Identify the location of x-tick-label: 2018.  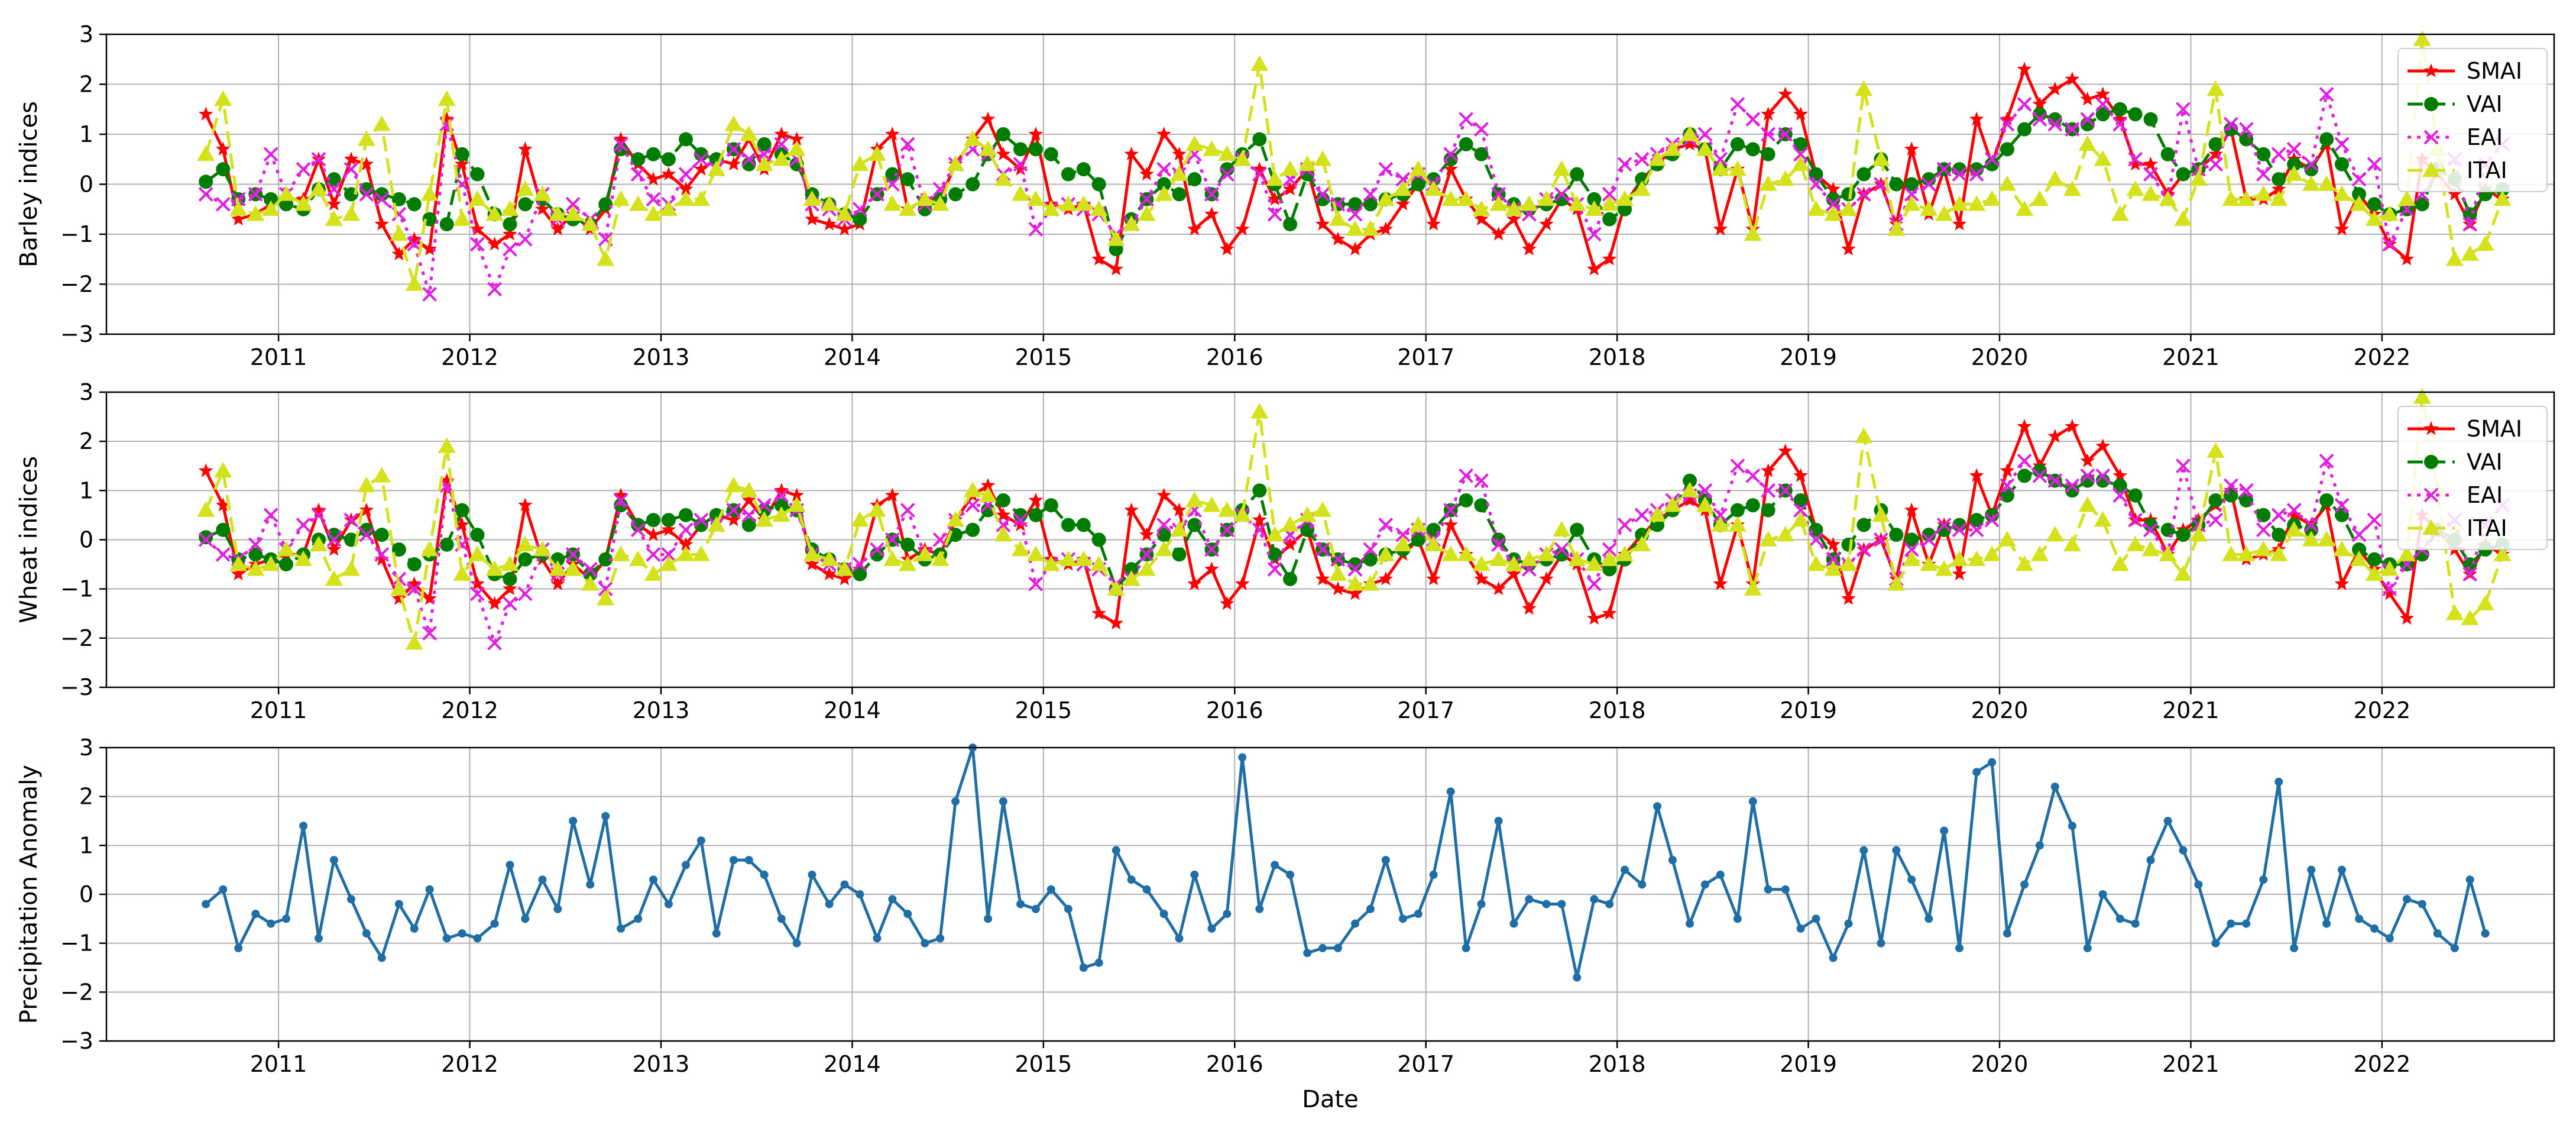
(1617, 710).